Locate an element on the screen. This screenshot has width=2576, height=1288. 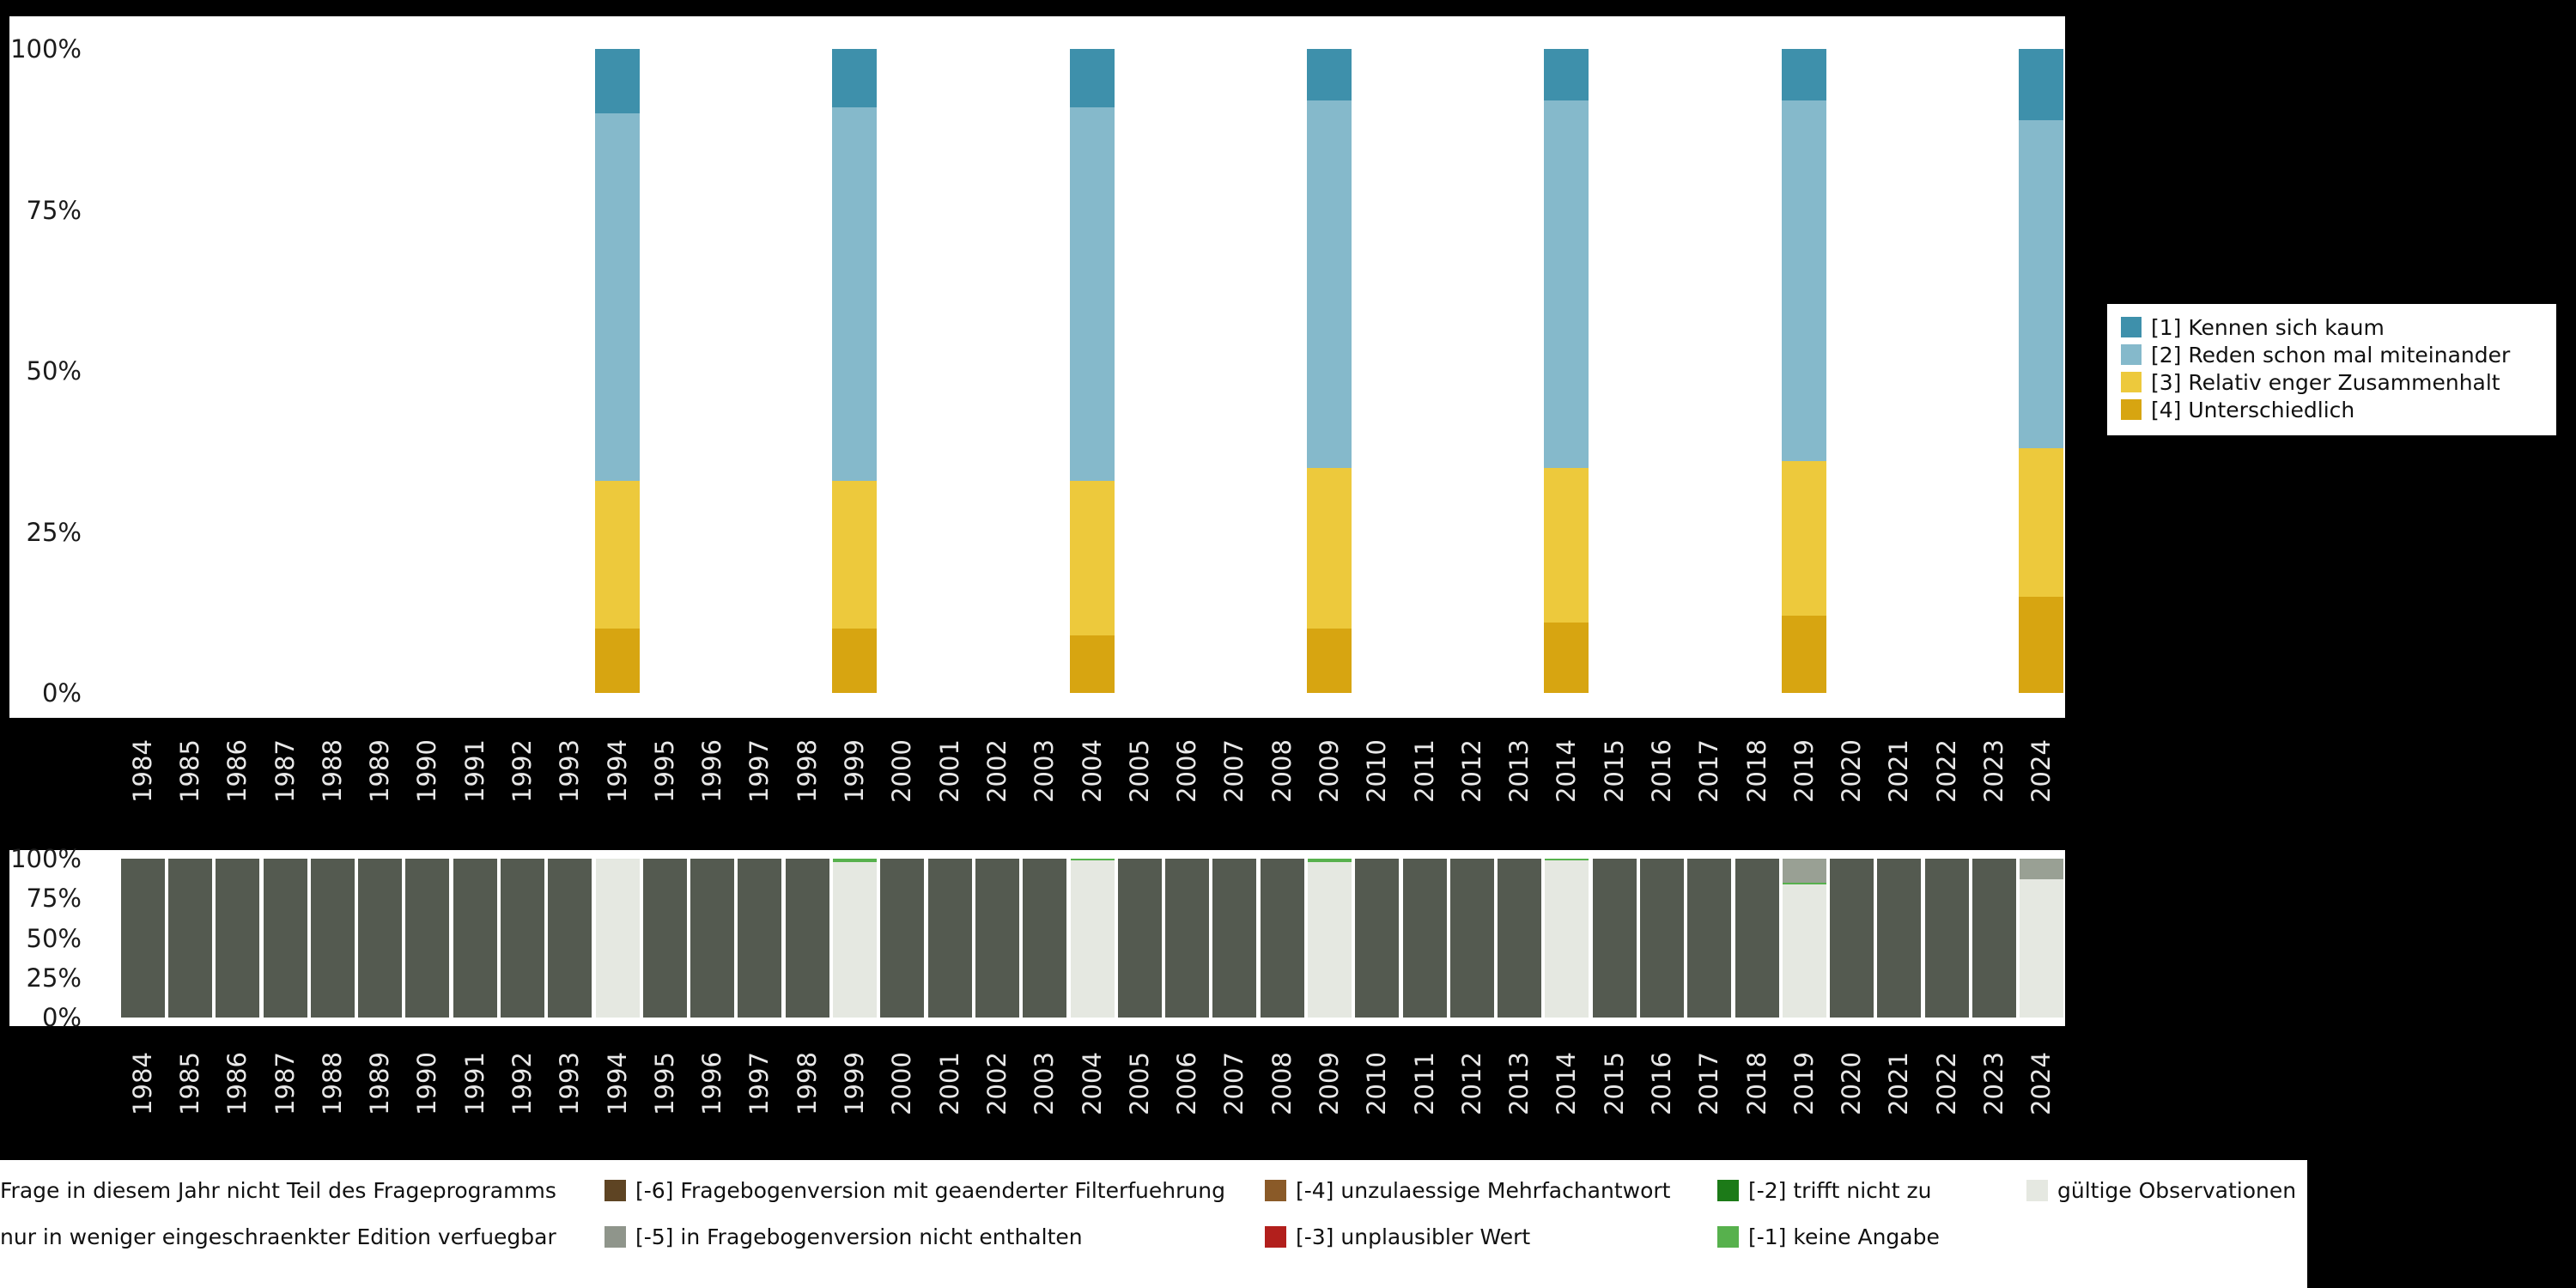
main-legend-item: [3] Relativ enger Zusammenhalt is located at coordinates (2332, 382).